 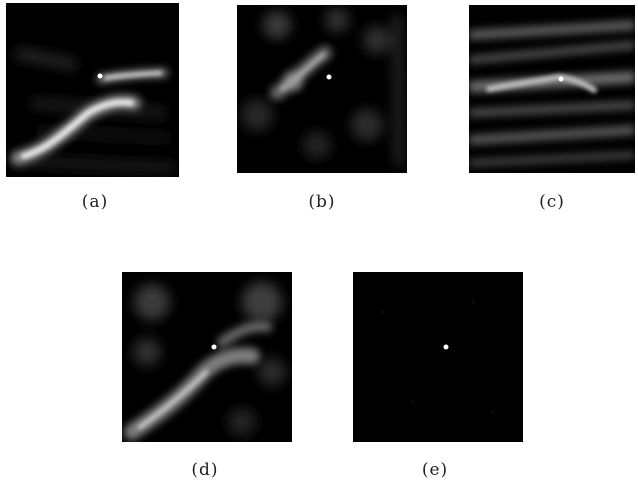 What do you see at coordinates (322, 202) in the screenshot?
I see `caption-b: (b)` at bounding box center [322, 202].